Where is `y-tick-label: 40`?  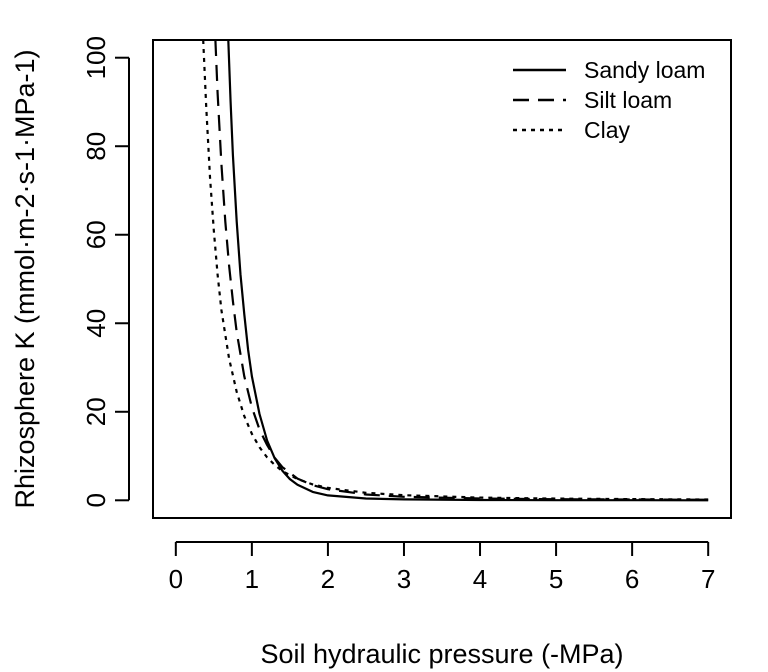 y-tick-label: 40 is located at coordinates (96, 323).